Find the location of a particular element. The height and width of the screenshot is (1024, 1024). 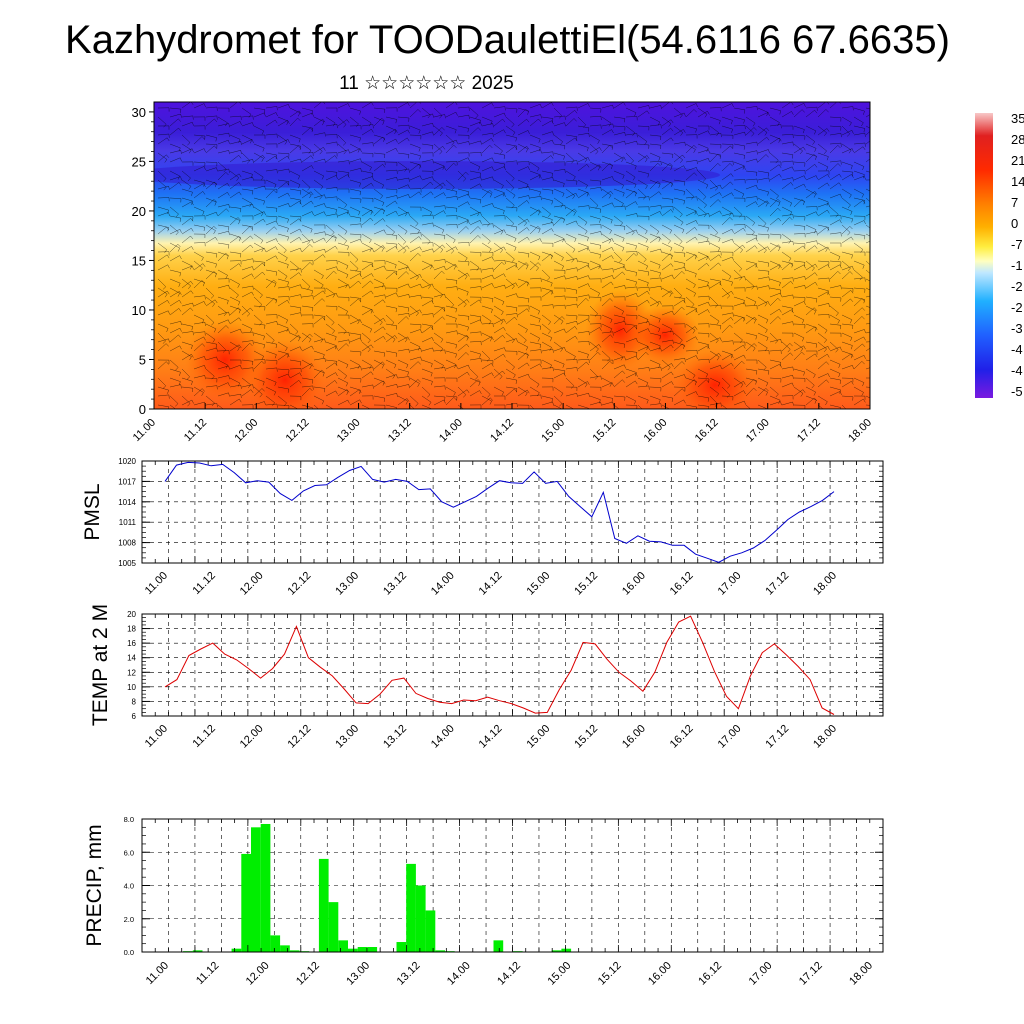

colorbar is located at coordinates (984, 255).